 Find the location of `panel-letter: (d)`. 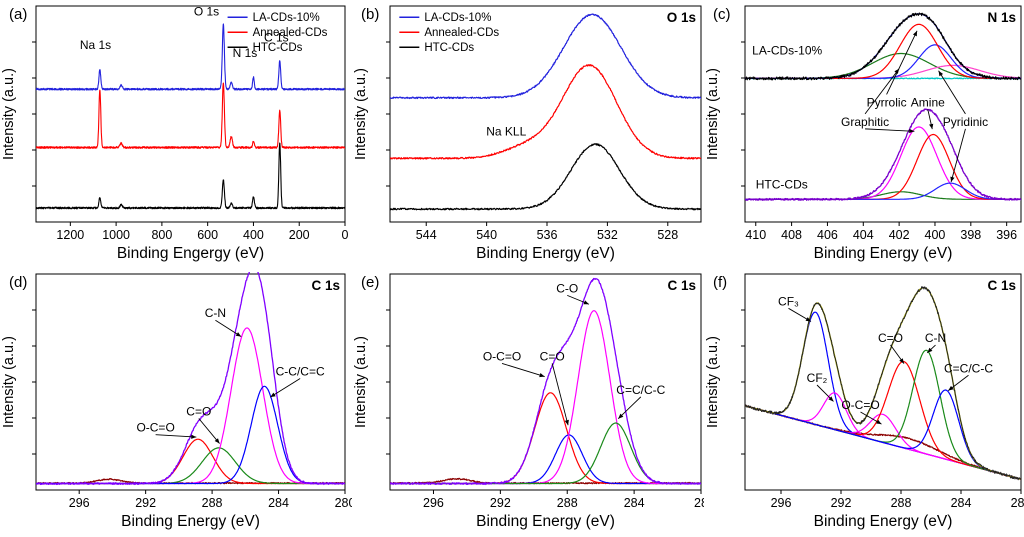

panel-letter: (d) is located at coordinates (18, 282).